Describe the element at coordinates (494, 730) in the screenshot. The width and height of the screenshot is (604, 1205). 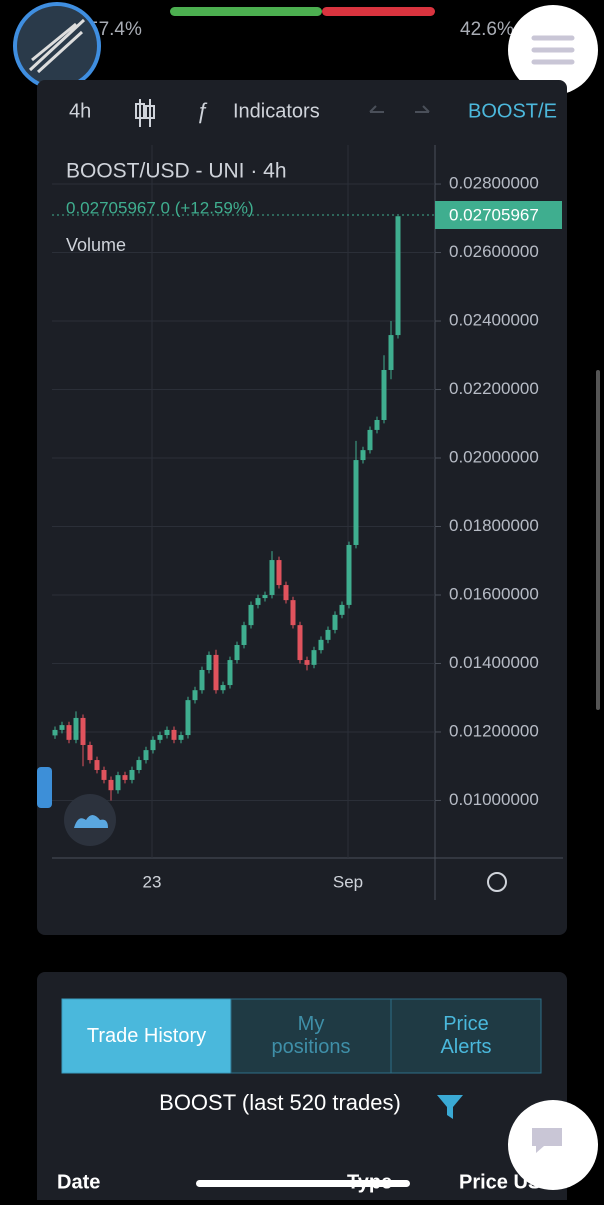
I see `y-tick-label: 0.01200000` at that location.